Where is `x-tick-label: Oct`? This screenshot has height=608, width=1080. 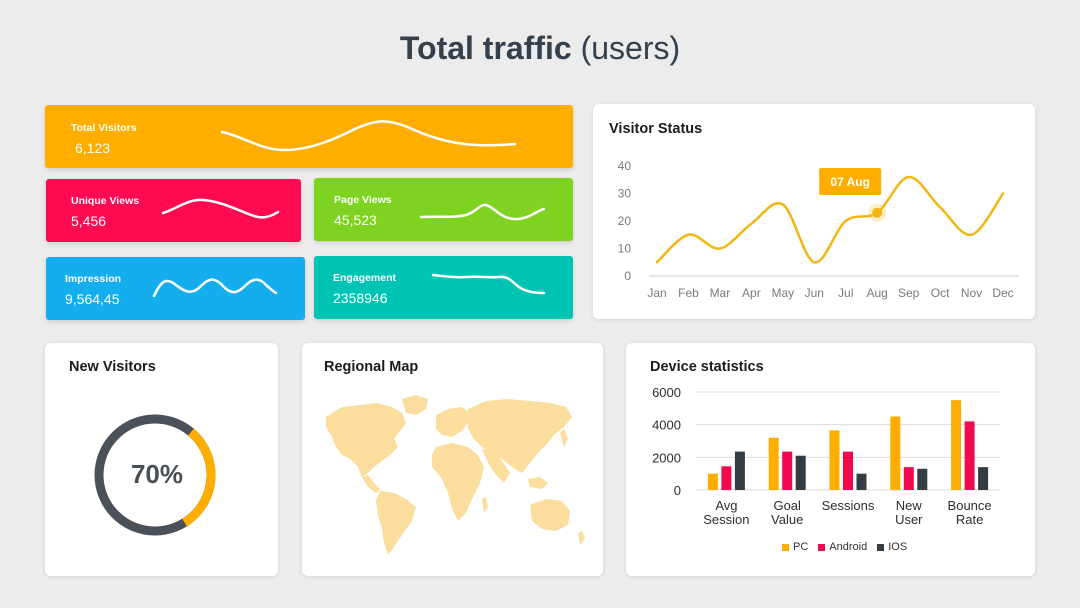 x-tick-label: Oct is located at coordinates (940, 293).